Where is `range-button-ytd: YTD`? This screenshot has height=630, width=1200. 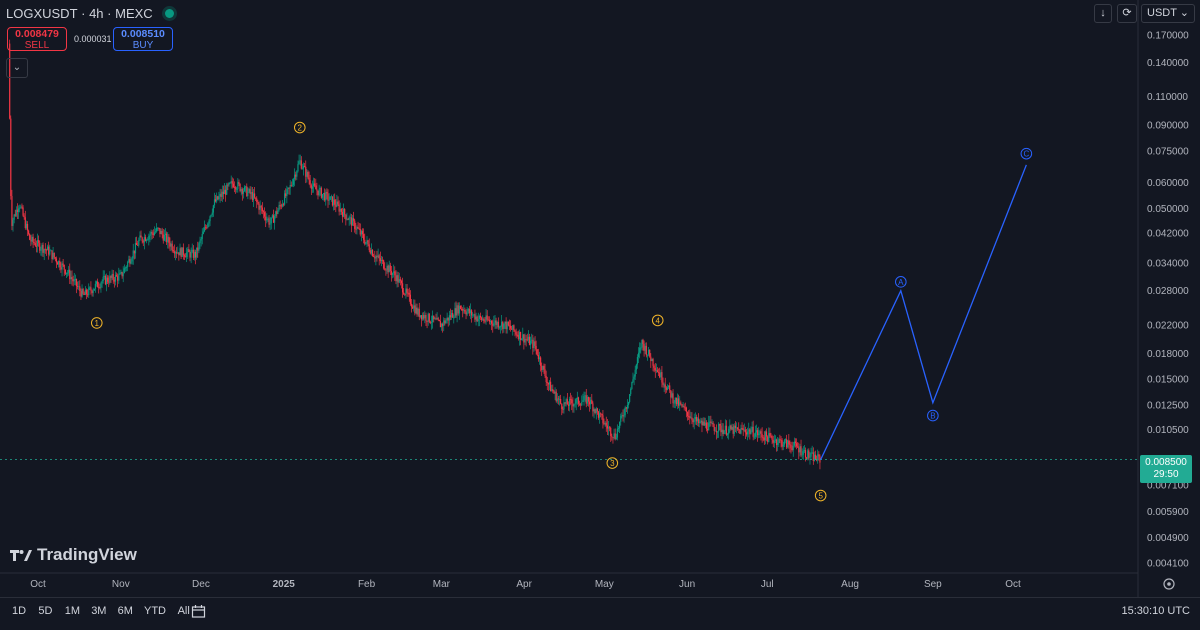
range-button-ytd: YTD is located at coordinates (155, 611).